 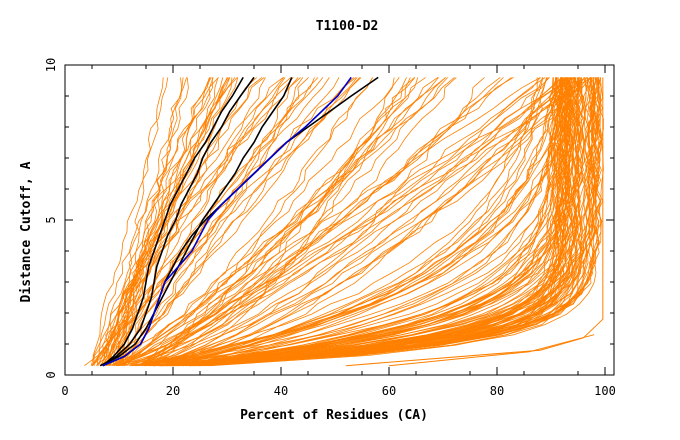 I want to click on x-tick-label: 80, so click(x=497, y=391).